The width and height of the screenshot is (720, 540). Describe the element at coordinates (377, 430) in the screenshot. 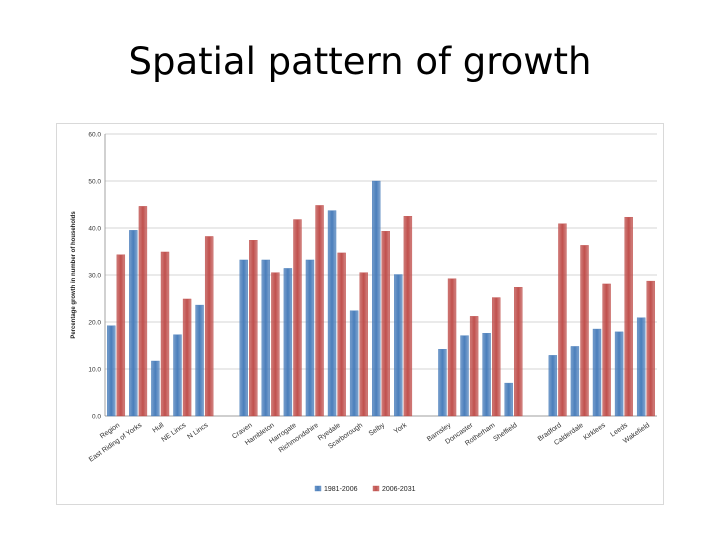

I see `category-label: Selby` at that location.